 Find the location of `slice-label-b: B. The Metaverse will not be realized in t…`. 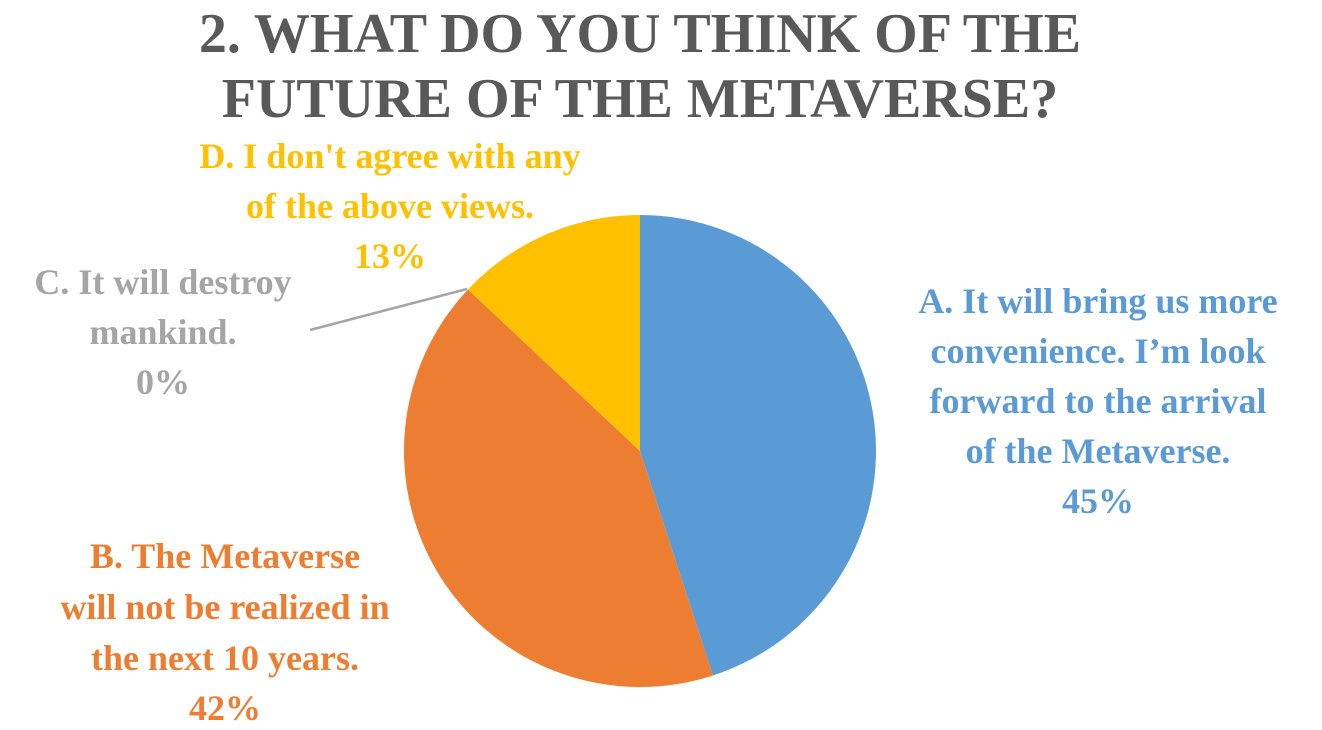

slice-label-b: B. The Metaverse will not be realized in t… is located at coordinates (224, 632).